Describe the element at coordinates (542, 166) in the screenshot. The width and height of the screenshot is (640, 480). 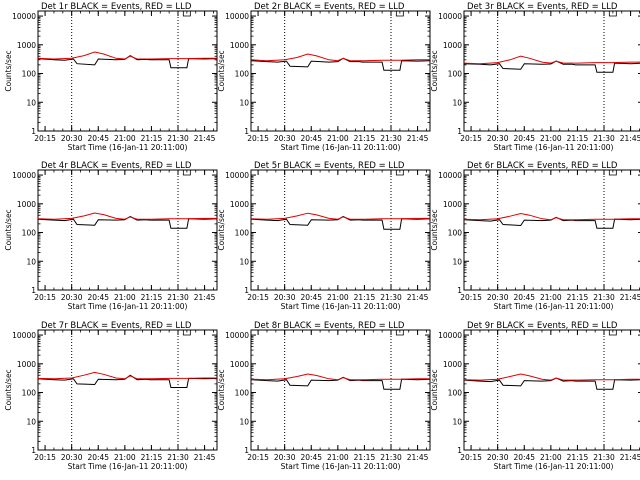
I see `panel-title: Det 6r BLACK = Events, RED = LLD` at that location.